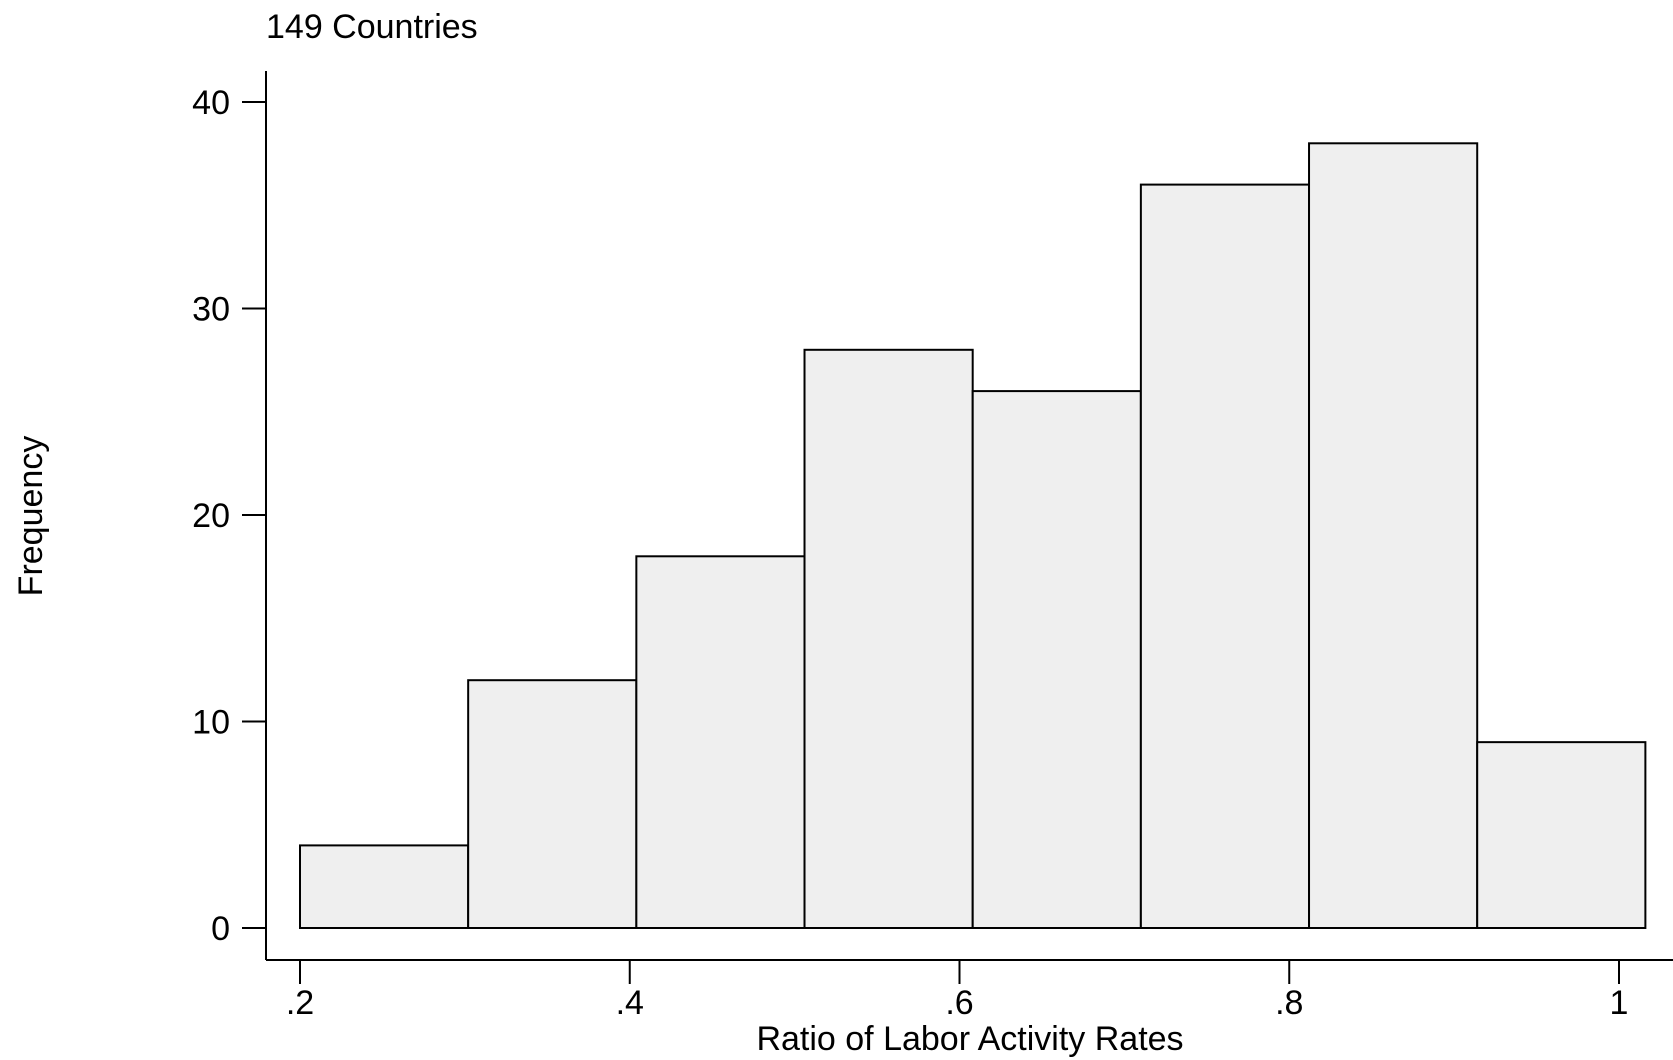  Describe the element at coordinates (31, 516) in the screenshot. I see `y-axis-title: Frequency` at that location.